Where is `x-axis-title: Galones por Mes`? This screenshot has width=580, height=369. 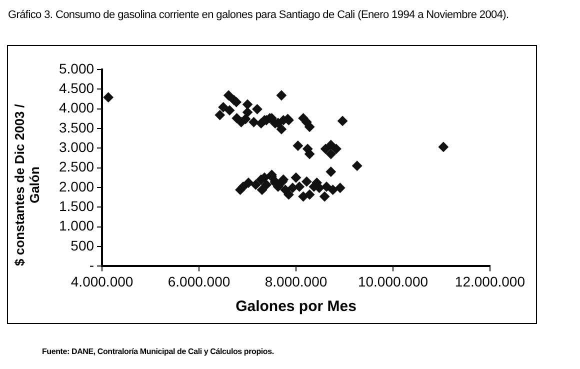 x-axis-title: Galones por Mes is located at coordinates (296, 307).